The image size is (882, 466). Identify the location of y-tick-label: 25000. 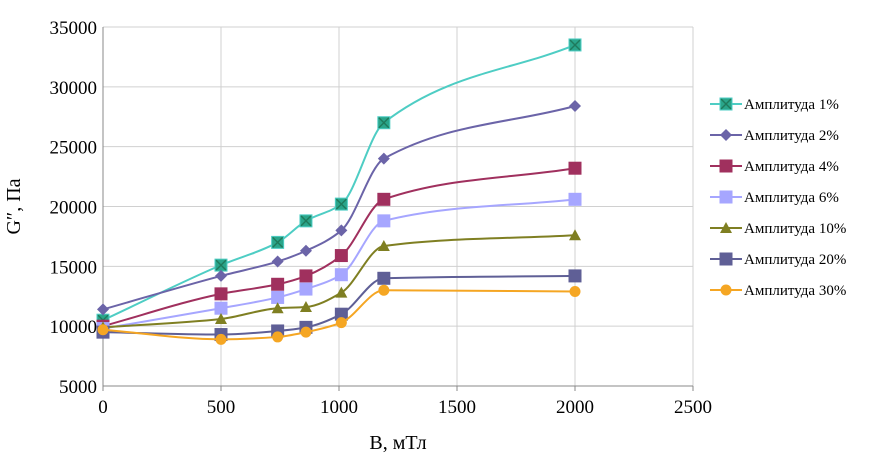
(74, 148).